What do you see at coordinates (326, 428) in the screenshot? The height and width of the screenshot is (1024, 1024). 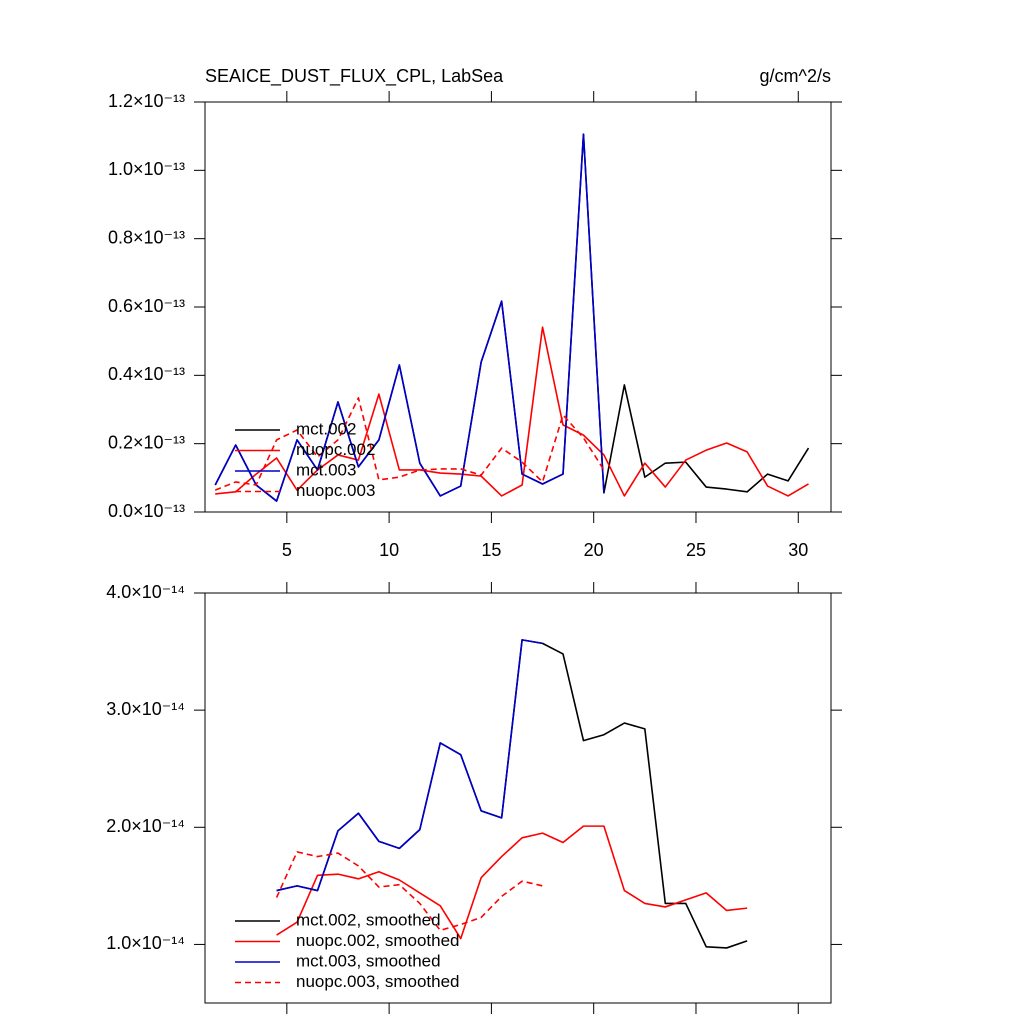 I see `legend-label: mct.002` at bounding box center [326, 428].